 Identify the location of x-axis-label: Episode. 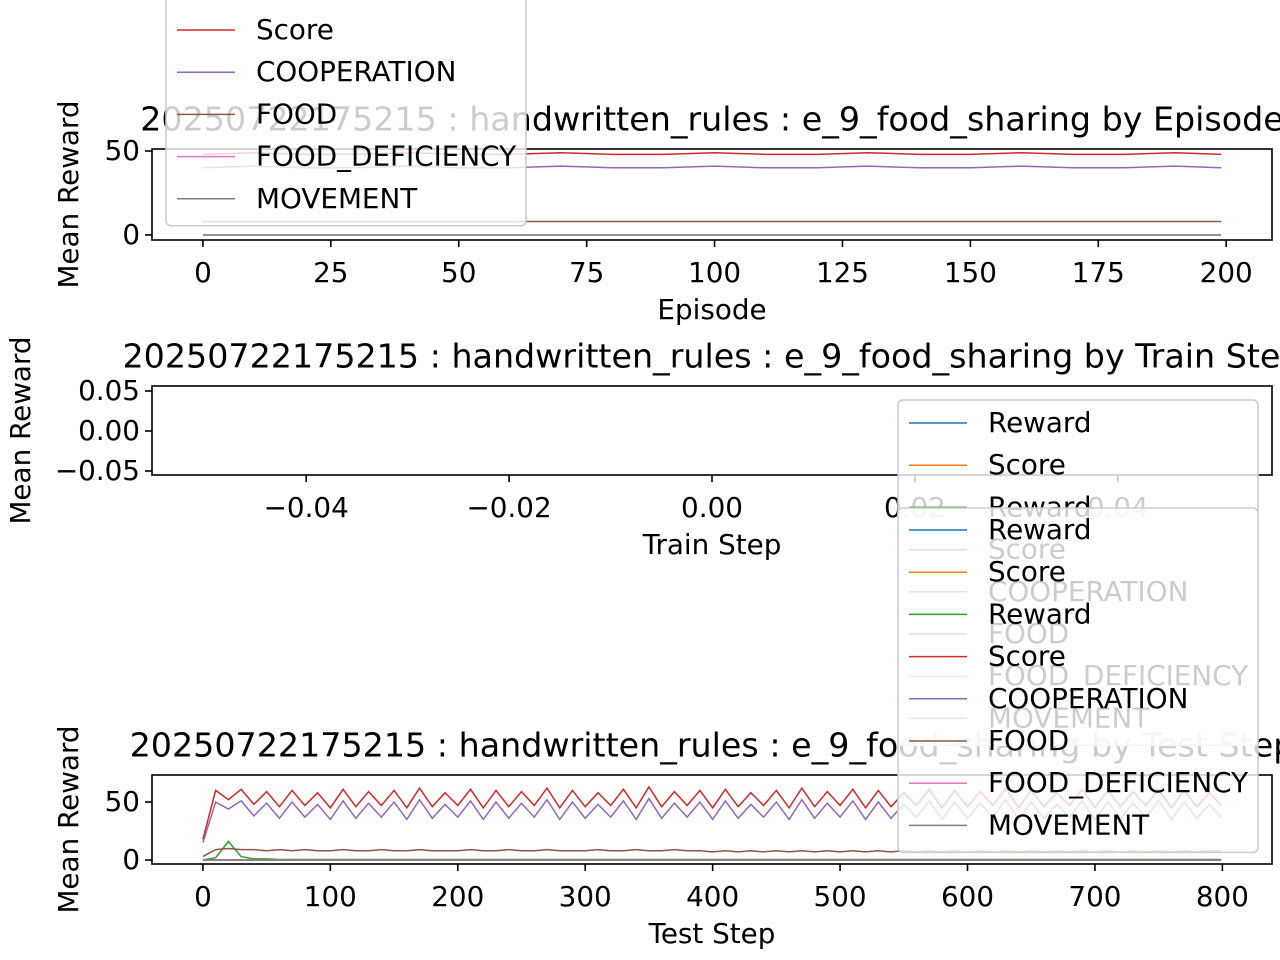
(711, 309).